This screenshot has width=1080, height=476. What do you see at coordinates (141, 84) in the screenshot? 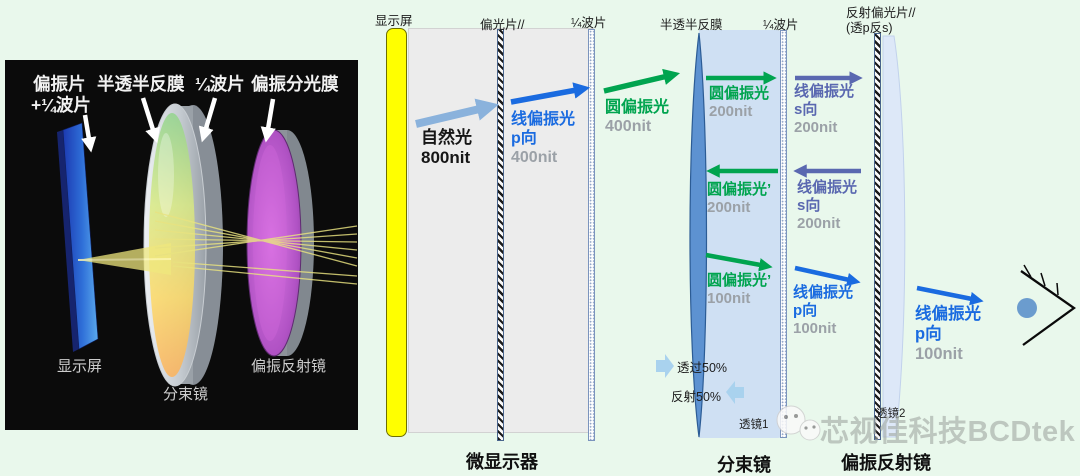
I see `photo-label-half-mirror: 半透半反膜` at bounding box center [141, 84].